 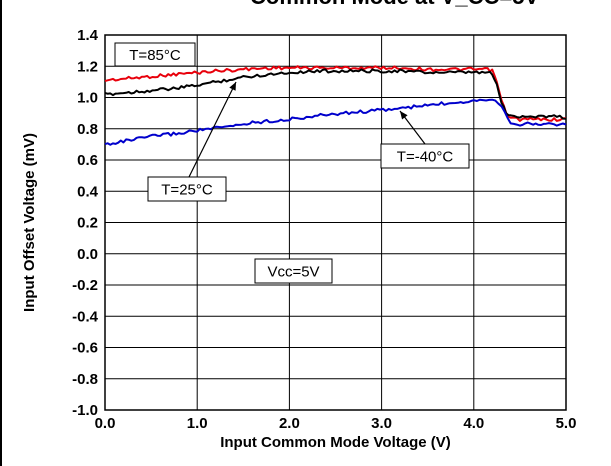 I want to click on annotation-label: T=85°C, so click(x=155, y=55).